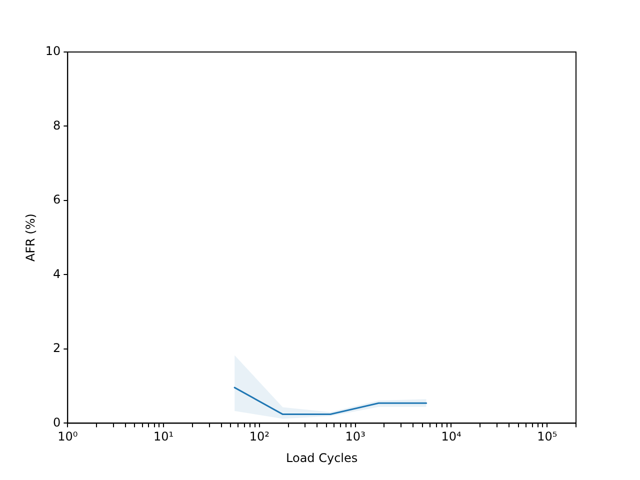 Image resolution: width=640 pixels, height=480 pixels. I want to click on y-tick-label: 6, so click(57, 199).